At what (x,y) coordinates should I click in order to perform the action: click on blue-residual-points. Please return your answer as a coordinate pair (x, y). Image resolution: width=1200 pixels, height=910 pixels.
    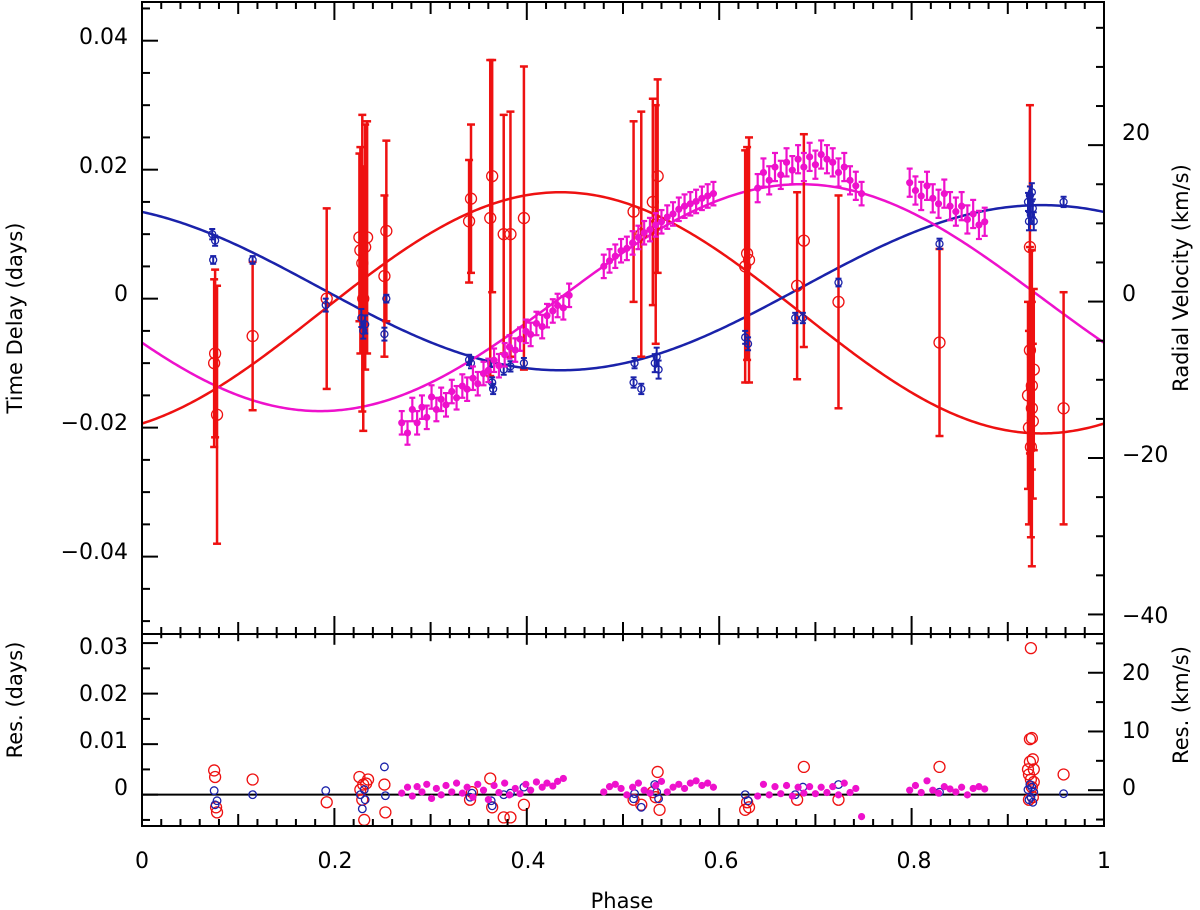
    Looking at the image, I should click on (639, 788).